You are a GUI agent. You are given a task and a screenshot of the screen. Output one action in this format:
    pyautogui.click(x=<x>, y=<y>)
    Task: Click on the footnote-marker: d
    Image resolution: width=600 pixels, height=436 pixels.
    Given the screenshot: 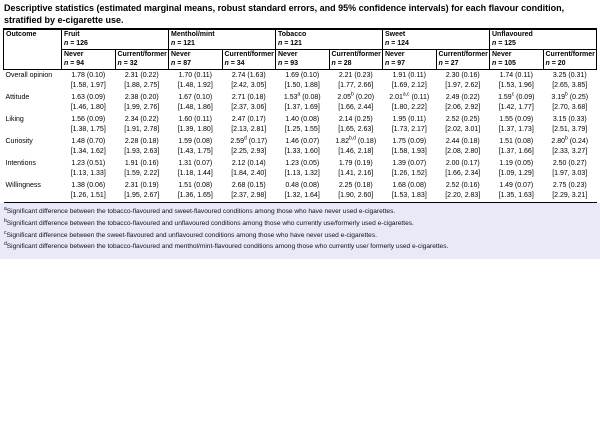 What is the action you would take?
    pyautogui.click(x=5, y=244)
    